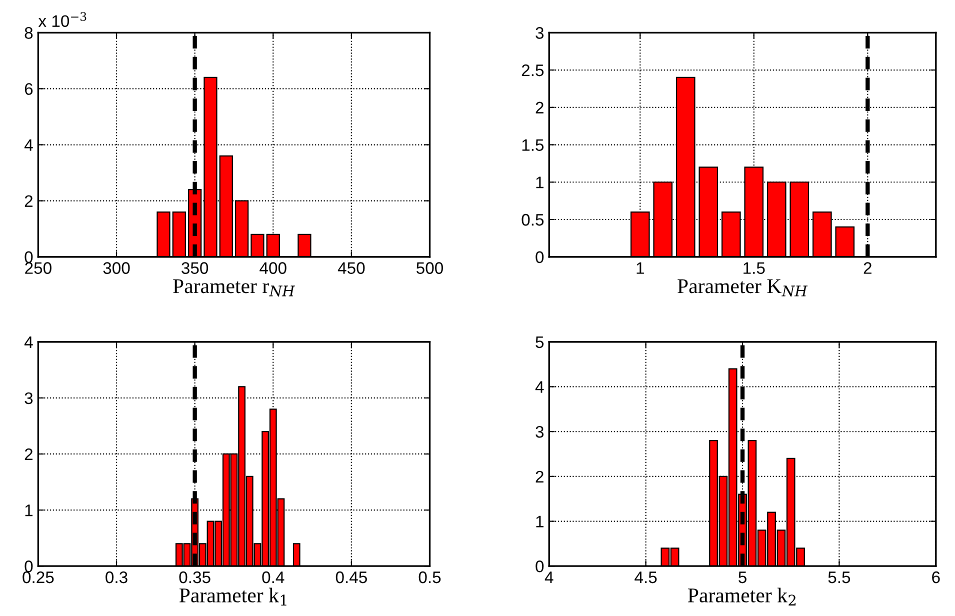  I want to click on x-tick-label: 4, so click(549, 578).